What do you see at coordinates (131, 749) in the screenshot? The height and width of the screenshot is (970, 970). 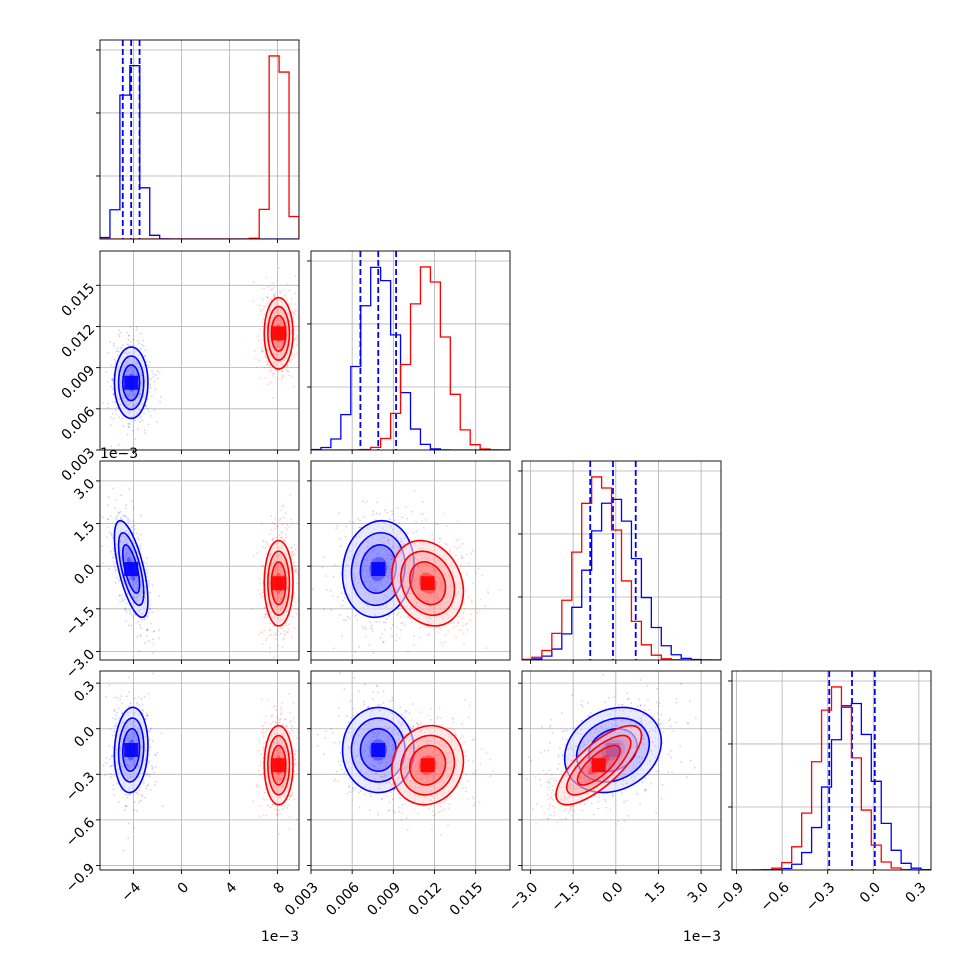 I see `density-peak` at bounding box center [131, 749].